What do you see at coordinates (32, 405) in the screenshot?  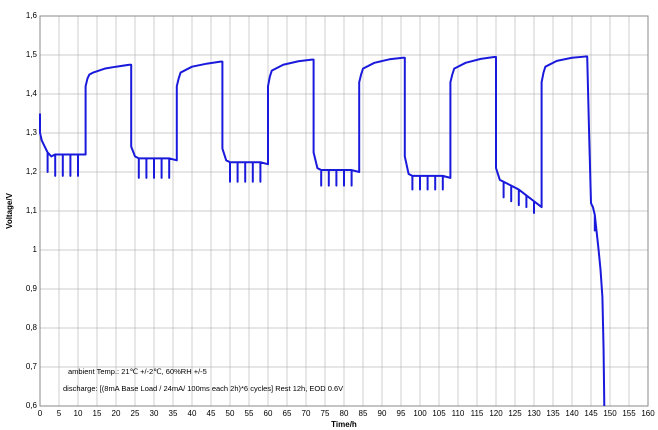 I see `y-tick-label: 0,6` at bounding box center [32, 405].